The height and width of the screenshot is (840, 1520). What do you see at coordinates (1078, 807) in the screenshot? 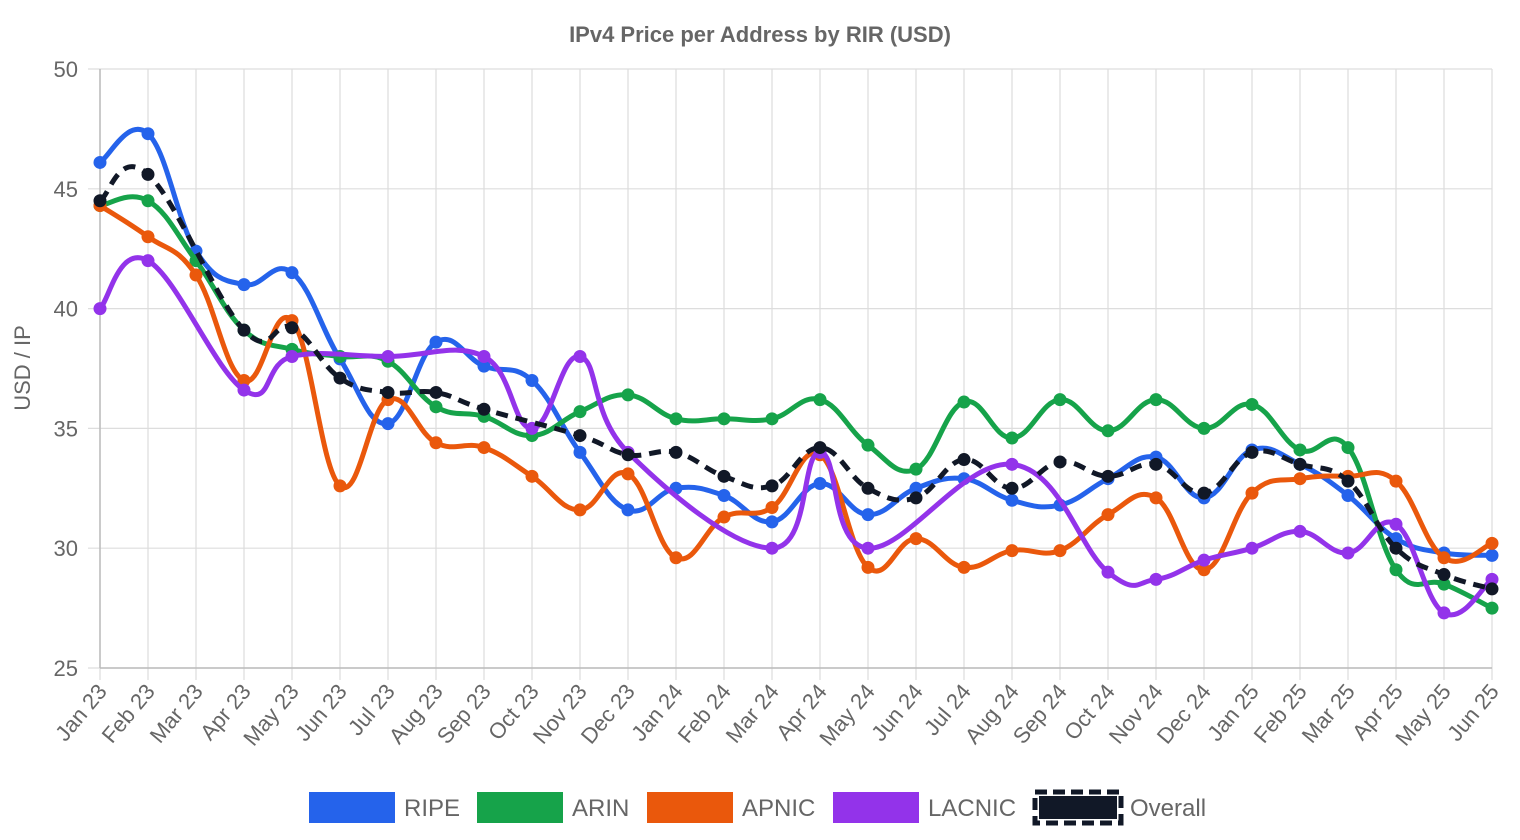
I see `legend-swatch-fill-overall` at bounding box center [1078, 807].